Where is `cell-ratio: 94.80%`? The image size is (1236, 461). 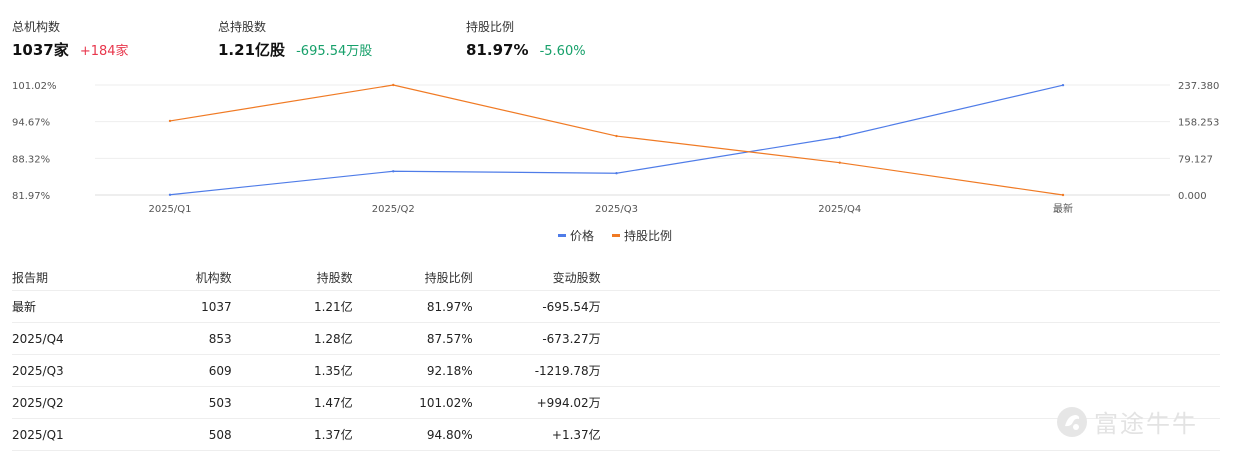
cell-ratio: 94.80% is located at coordinates (412, 434).